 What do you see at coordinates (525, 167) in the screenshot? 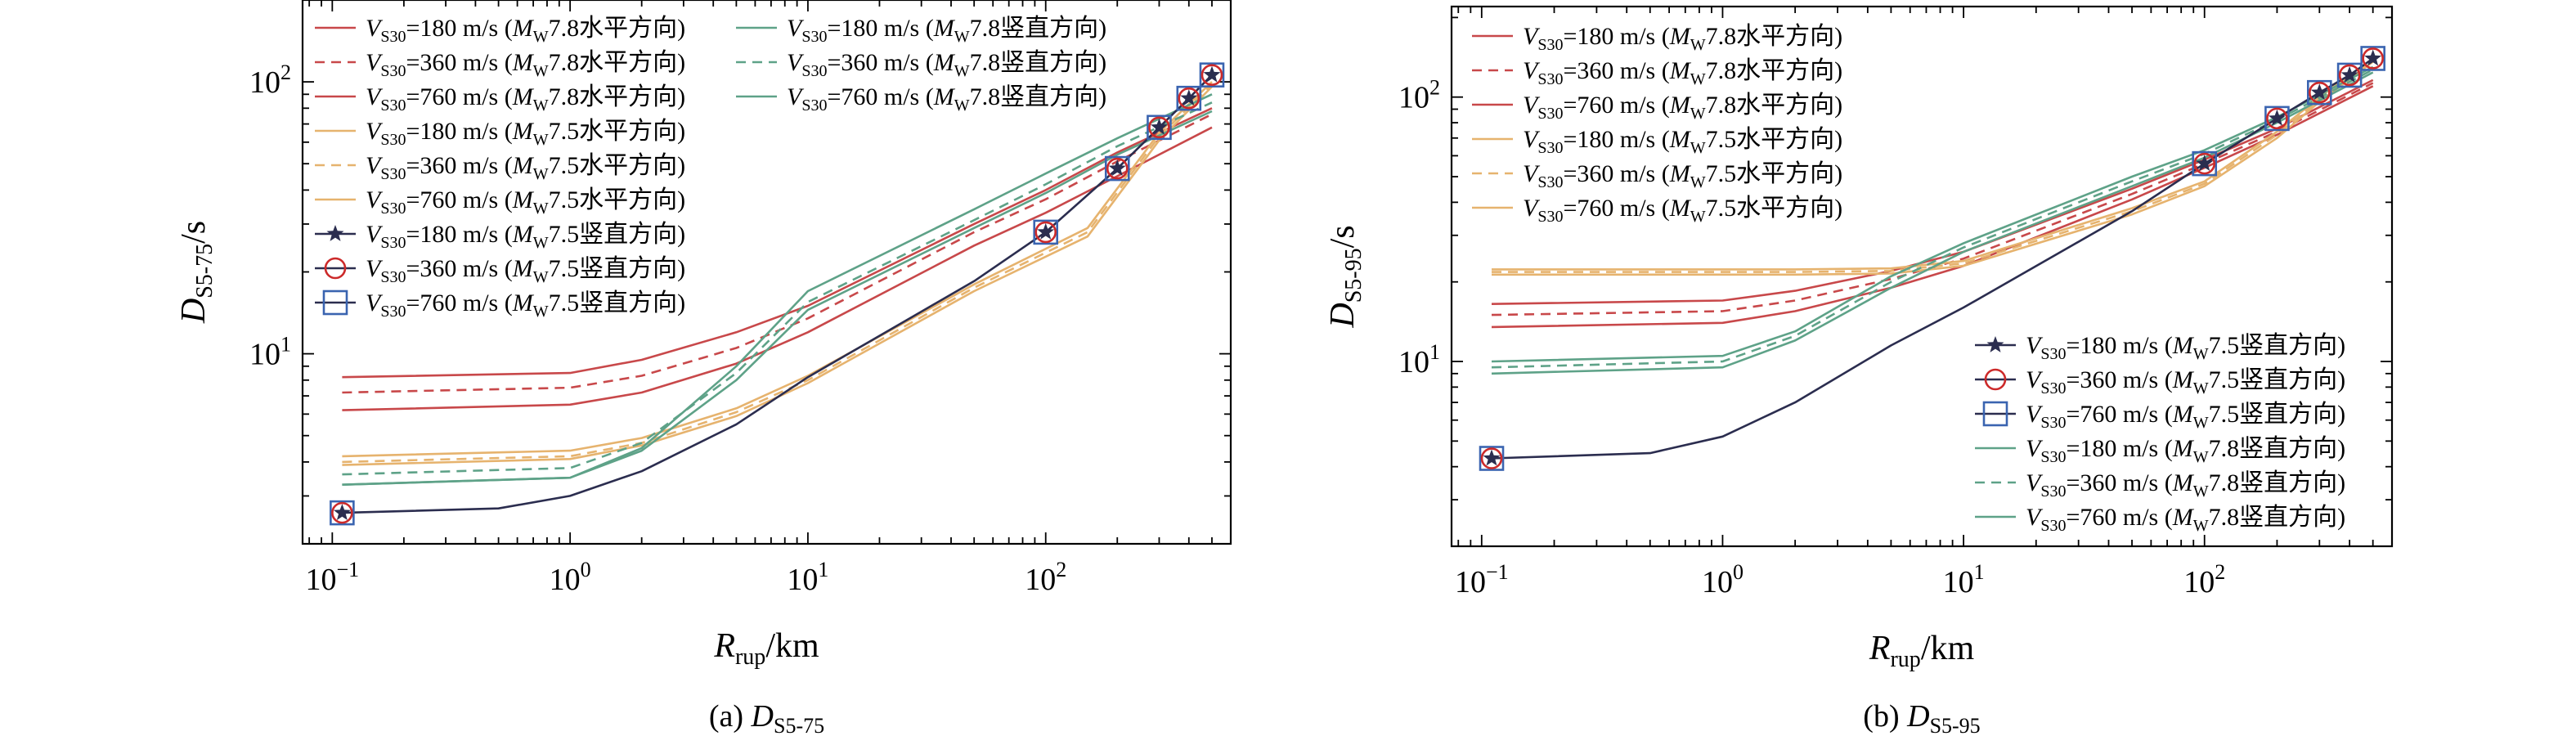
I see `p1-legend-label-h75_360: VS30=360 m/s (MW7.5水平方向)` at bounding box center [525, 167].